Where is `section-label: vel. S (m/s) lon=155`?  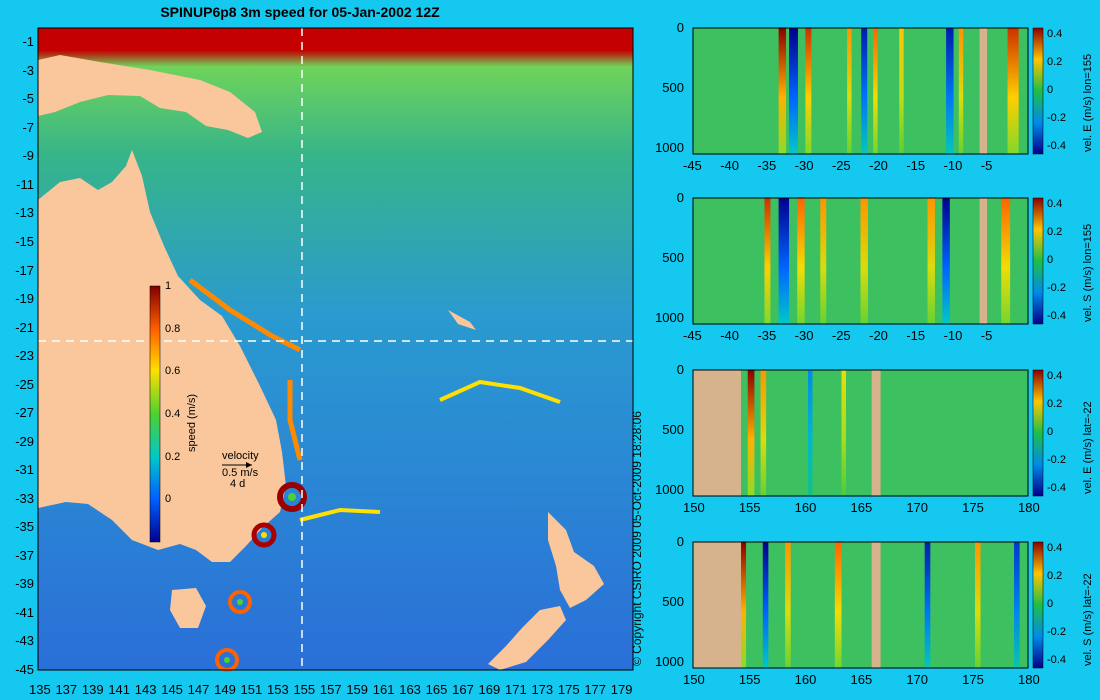
section-label: vel. S (m/s) lon=155 is located at coordinates (1088, 272).